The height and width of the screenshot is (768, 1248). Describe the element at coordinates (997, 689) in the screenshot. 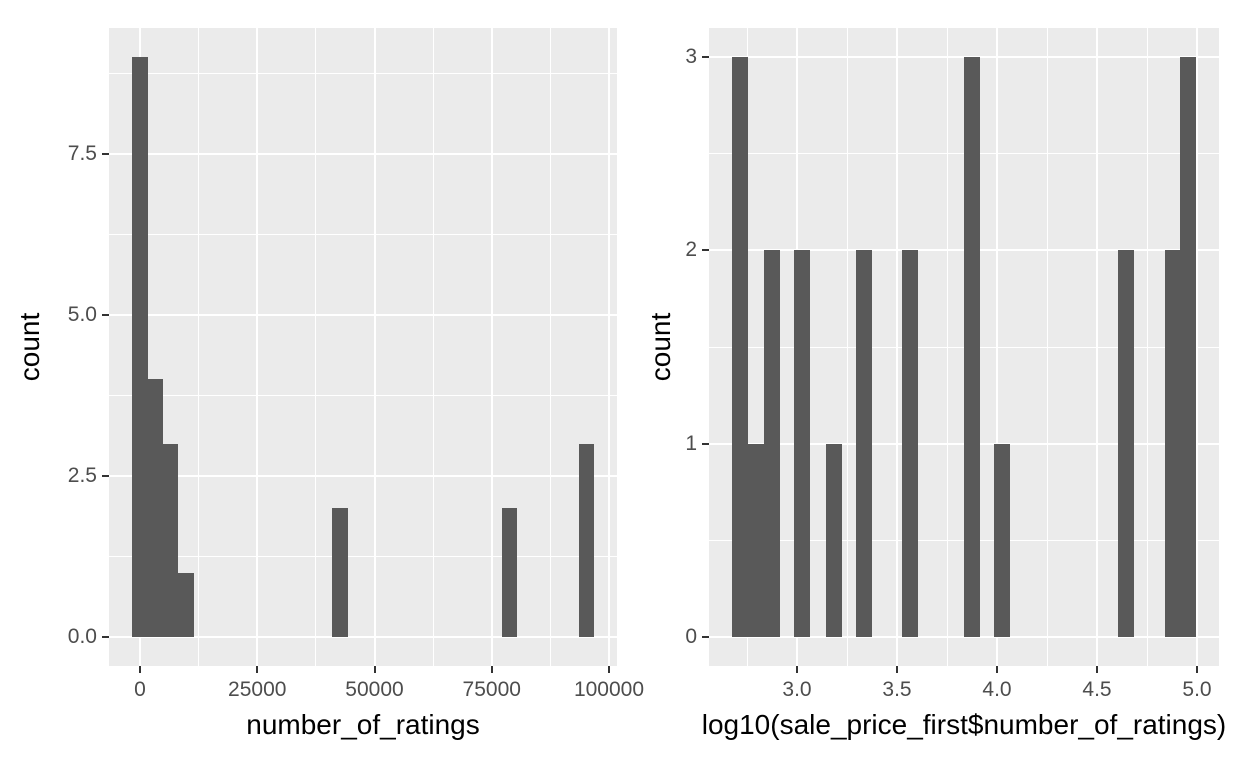

I see `x-tick-label: 4.0` at that location.